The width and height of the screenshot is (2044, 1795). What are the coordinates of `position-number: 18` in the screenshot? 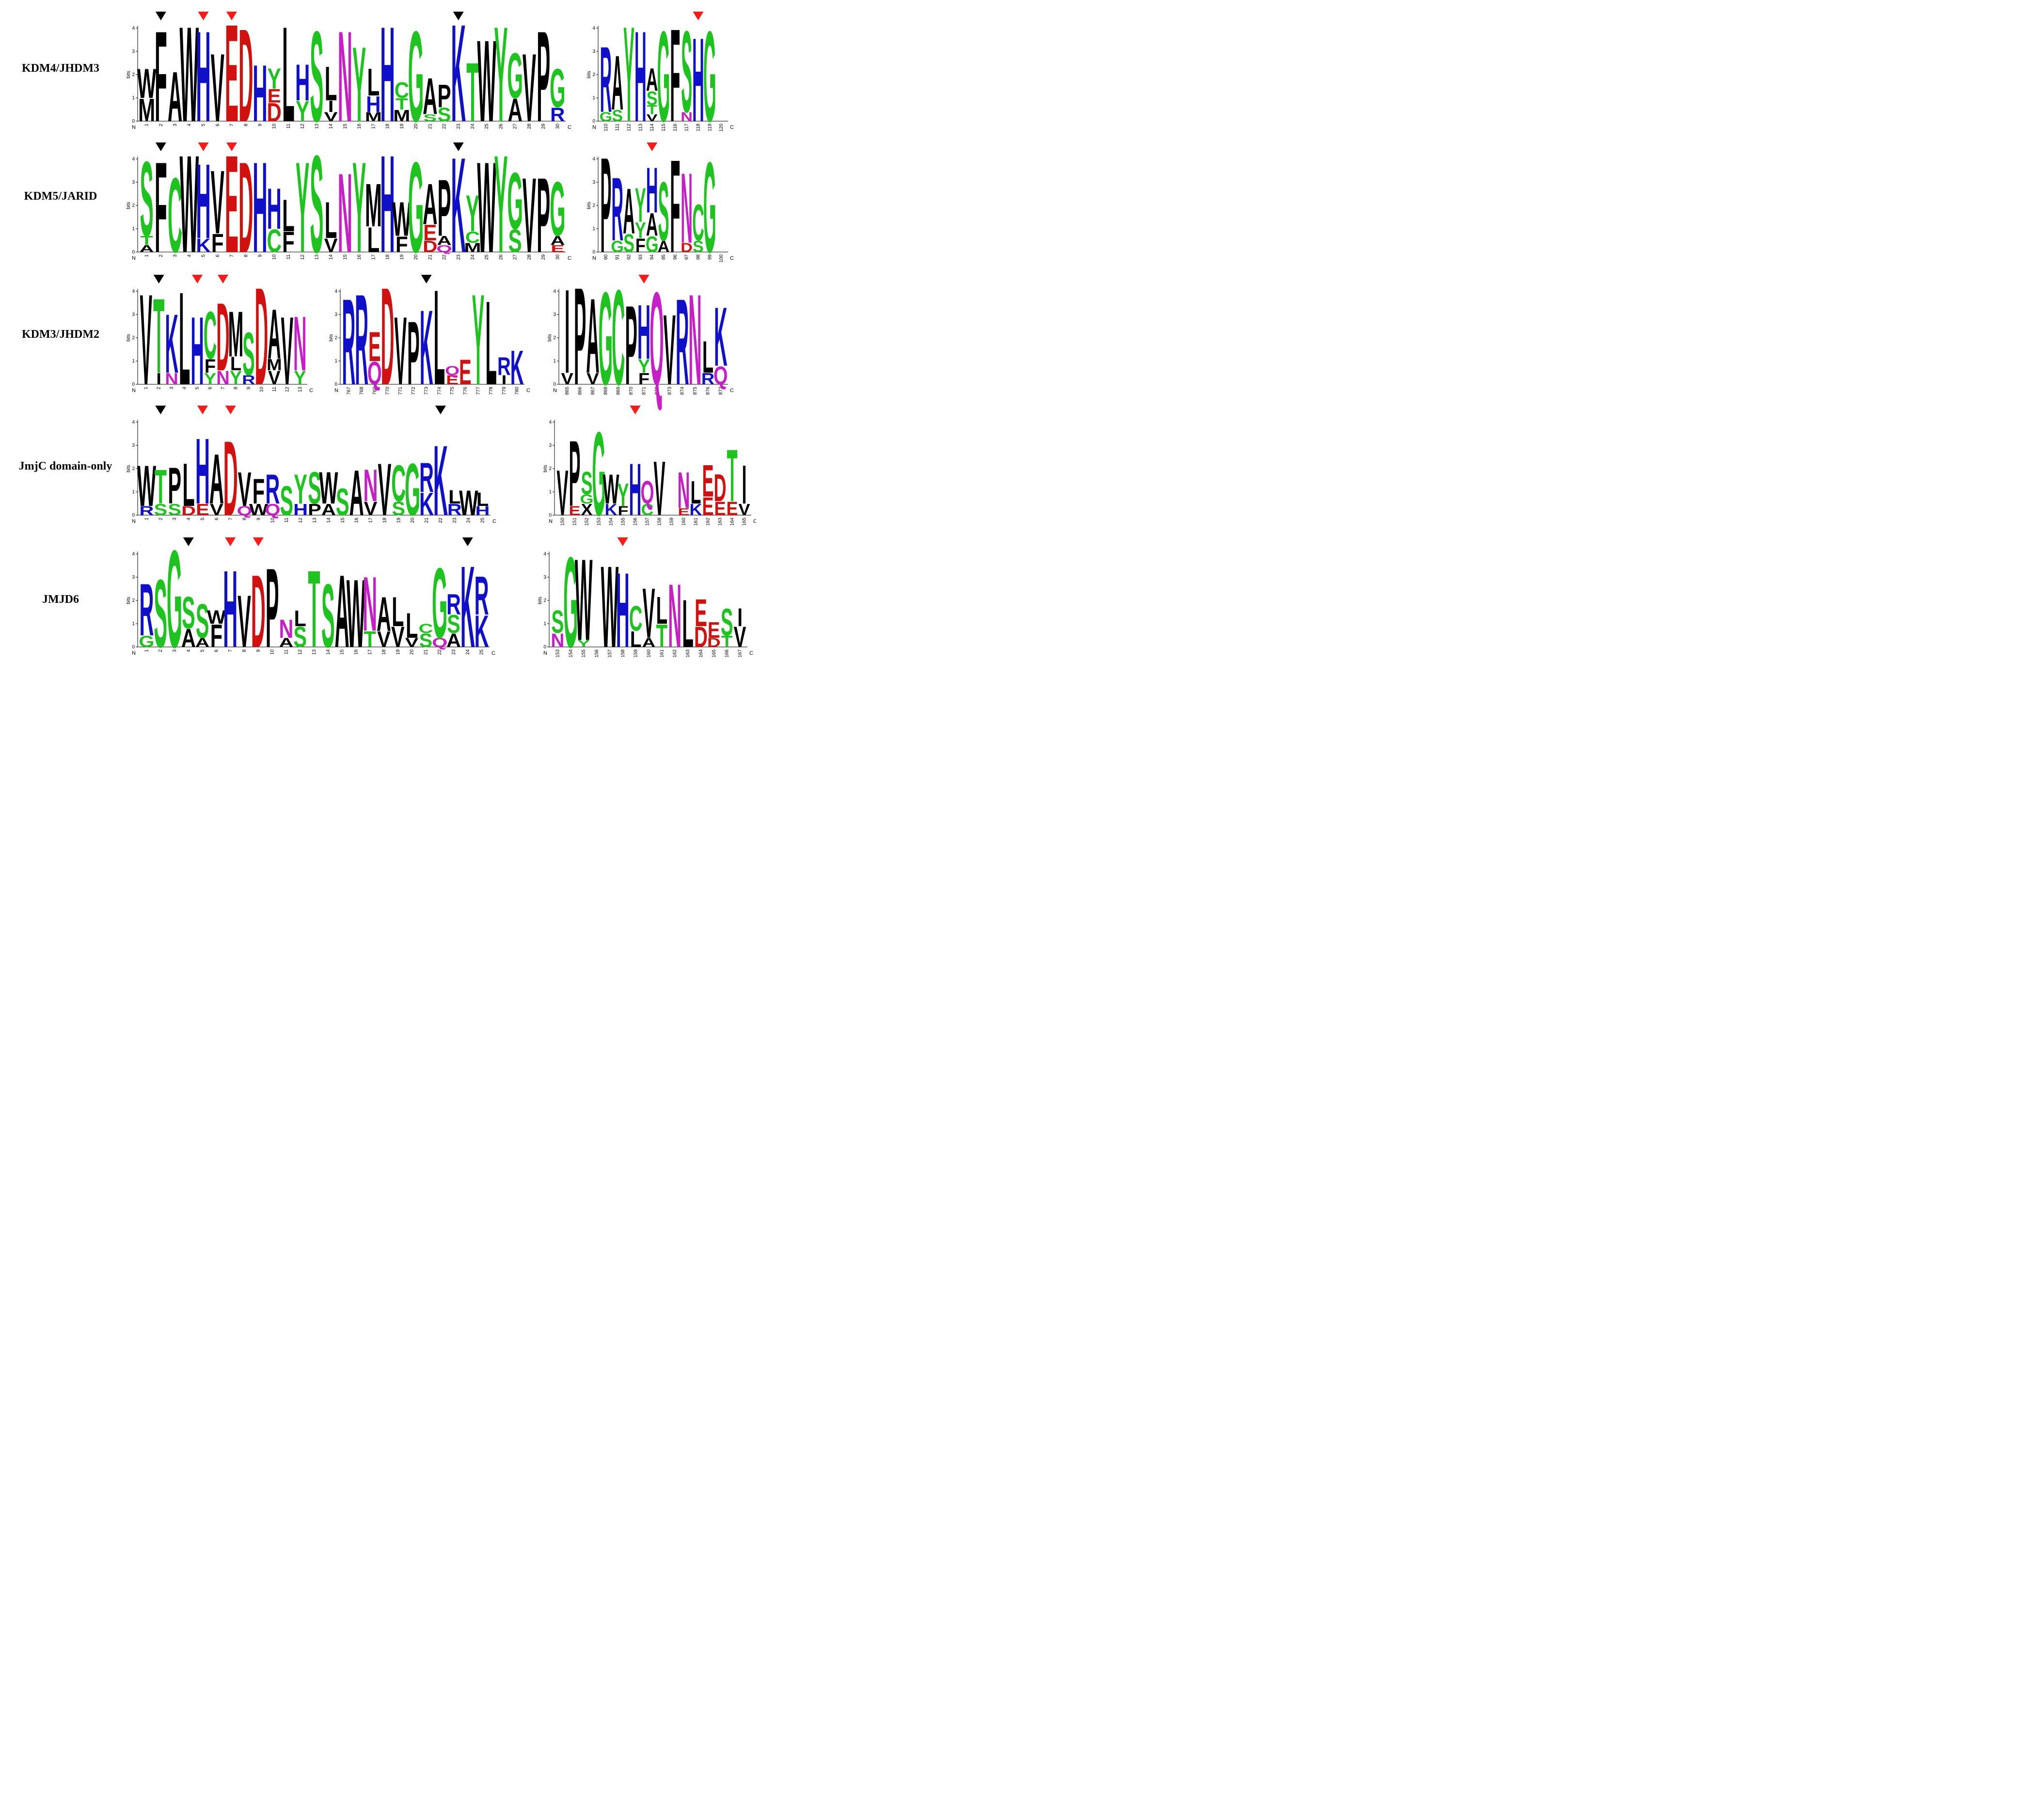 It's located at (384, 652).